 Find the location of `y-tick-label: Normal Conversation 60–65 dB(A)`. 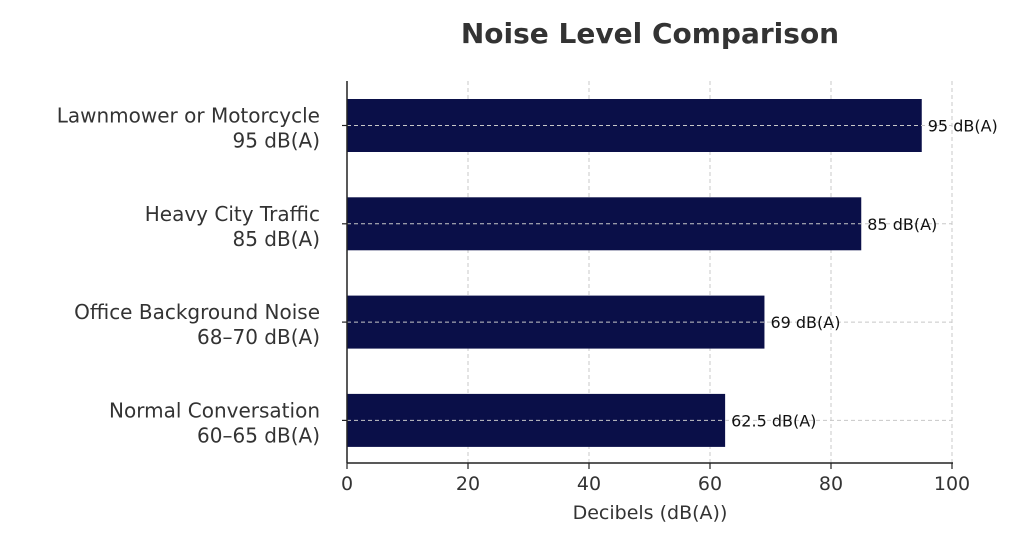

y-tick-label: Normal Conversation 60–65 dB(A) is located at coordinates (214, 422).